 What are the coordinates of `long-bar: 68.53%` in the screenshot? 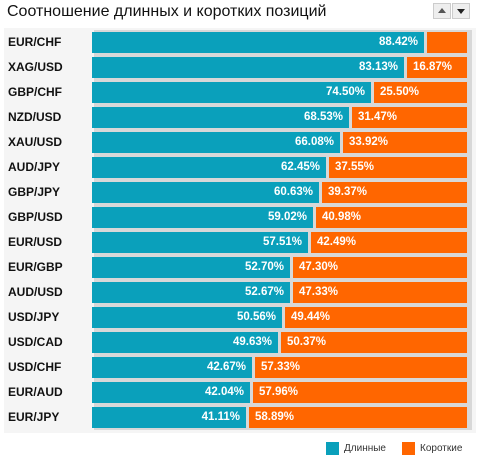 It's located at (220, 117).